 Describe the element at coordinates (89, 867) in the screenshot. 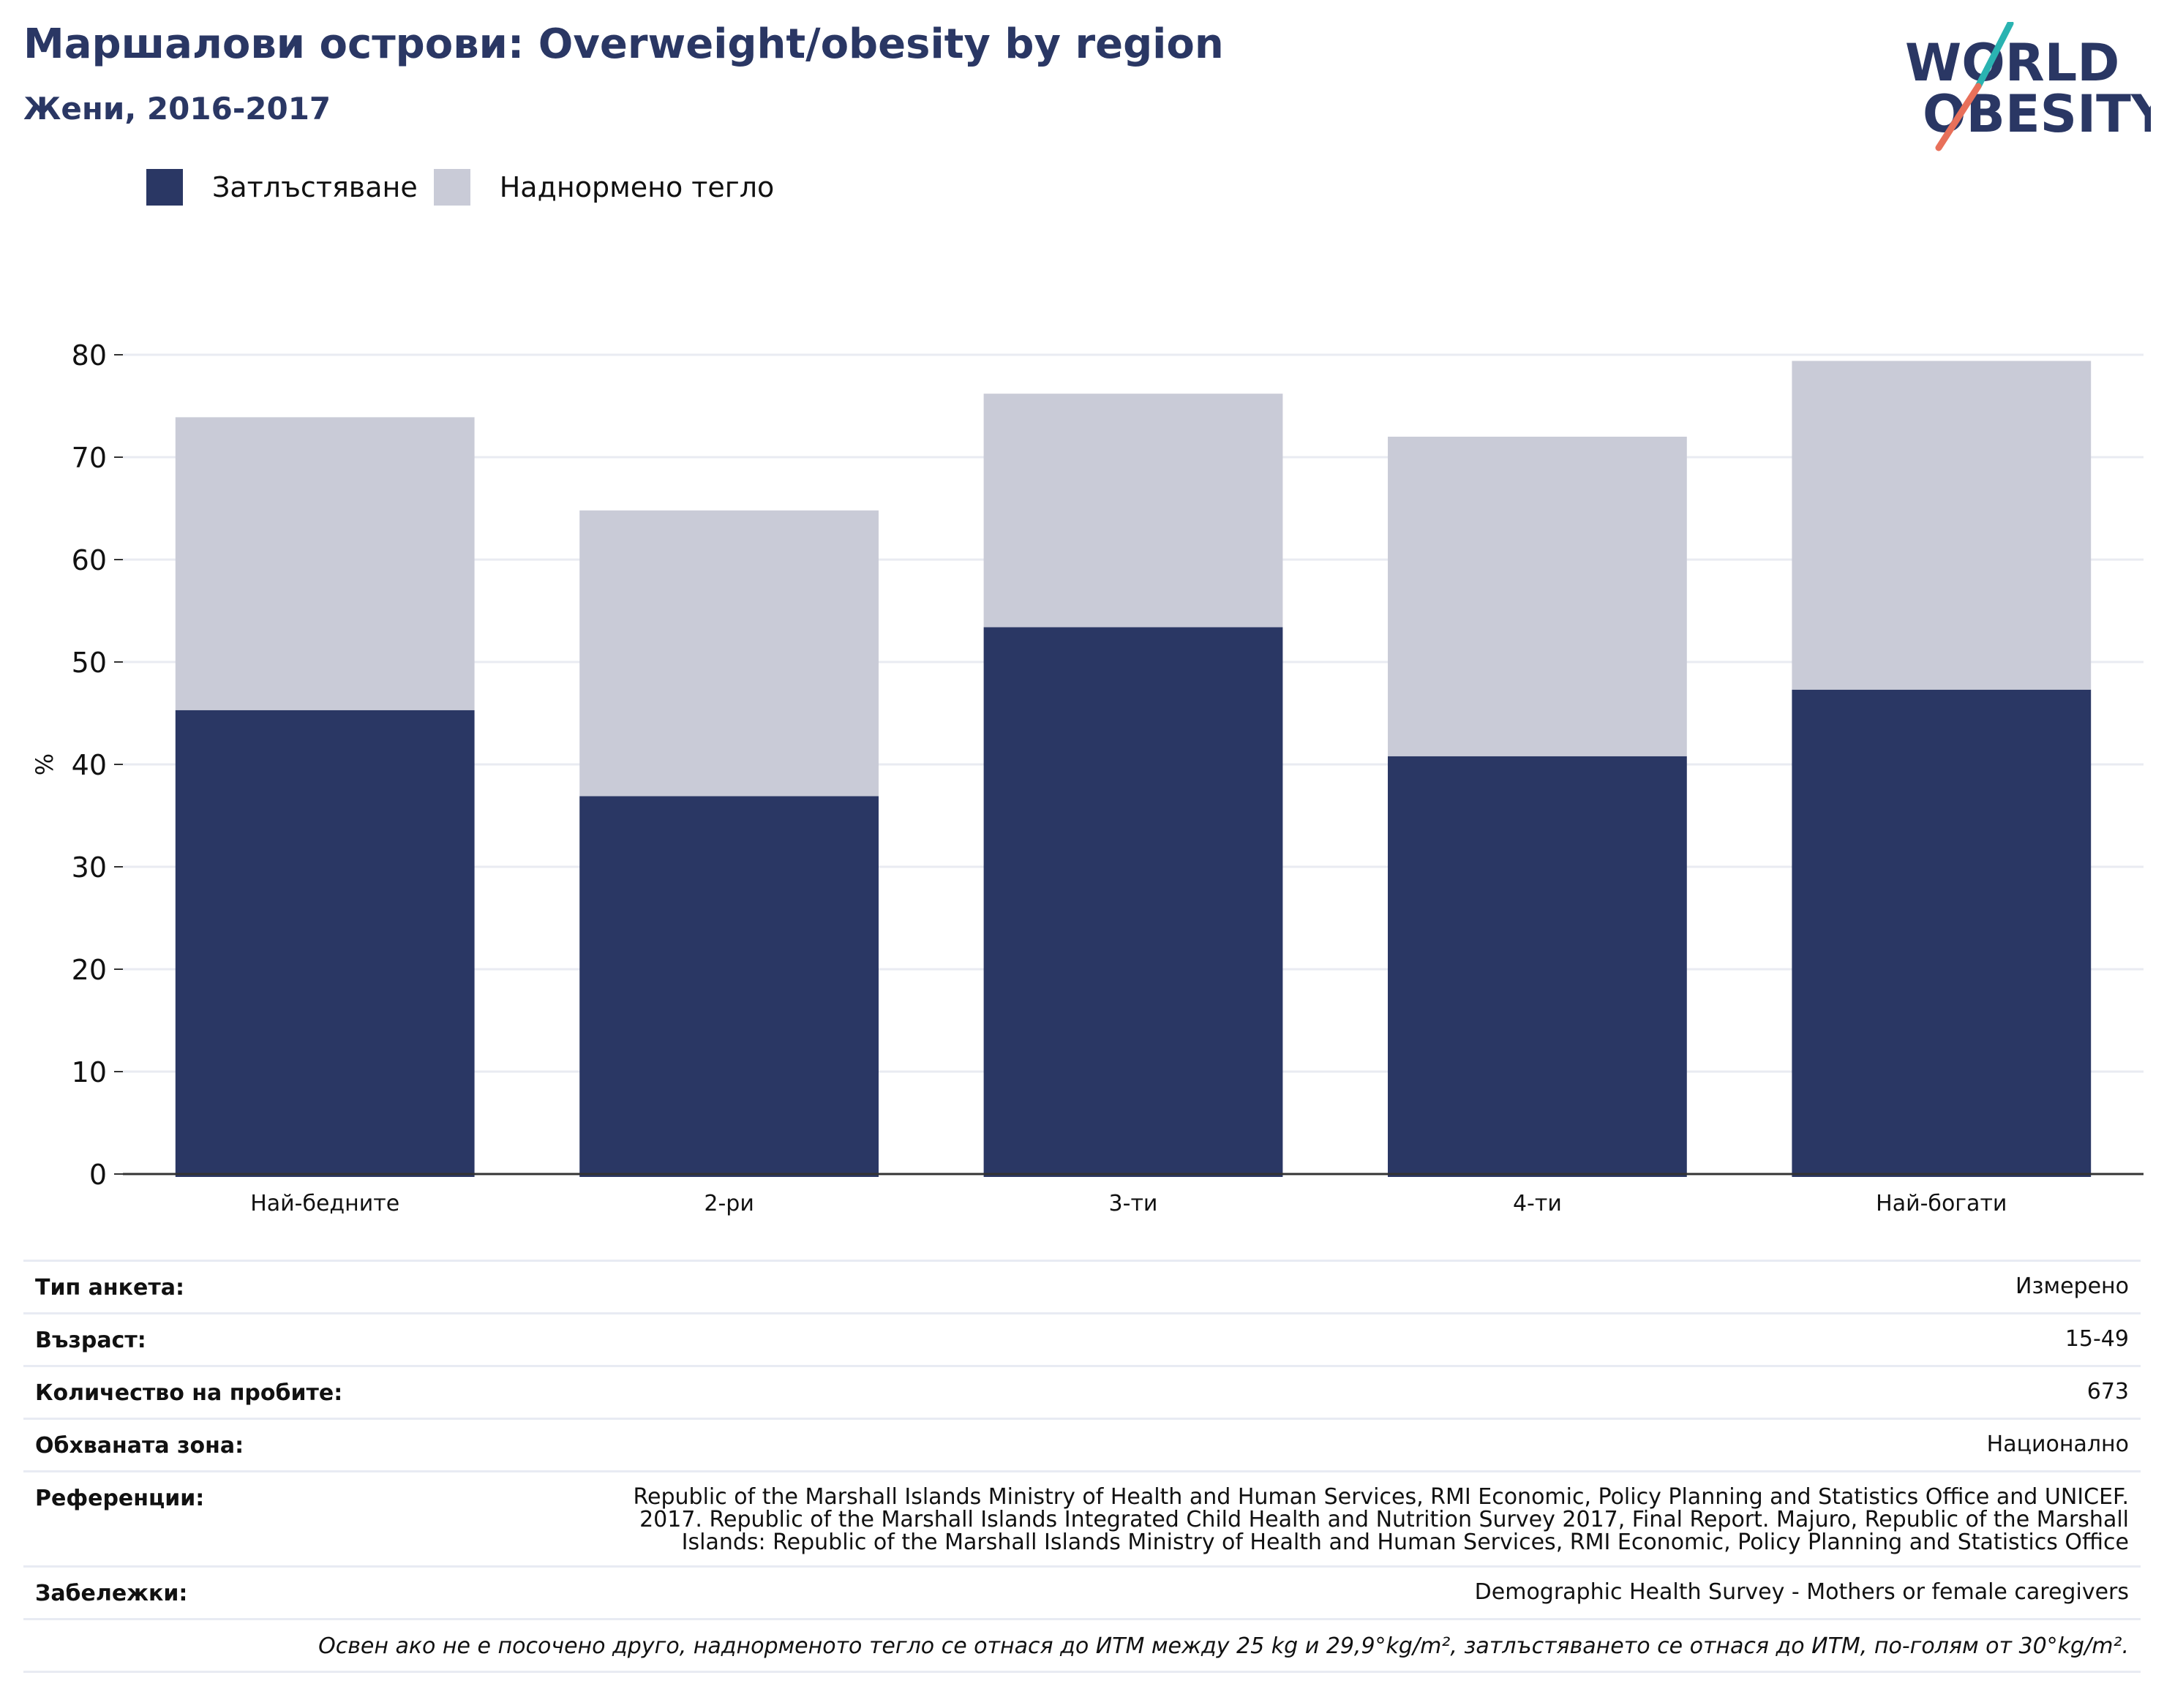

I see `y-tick-label: 30` at that location.